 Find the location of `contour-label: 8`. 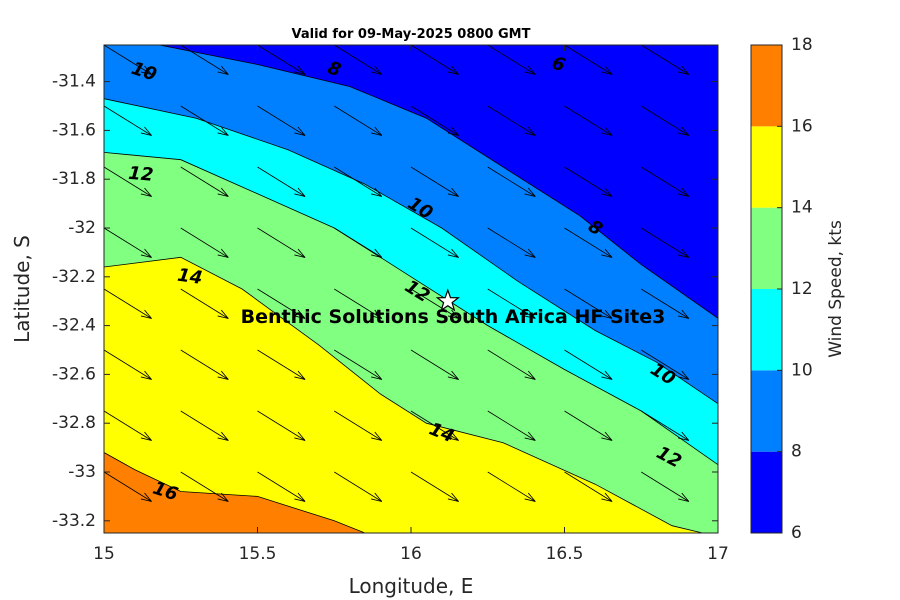

contour-label: 8 is located at coordinates (334, 69).